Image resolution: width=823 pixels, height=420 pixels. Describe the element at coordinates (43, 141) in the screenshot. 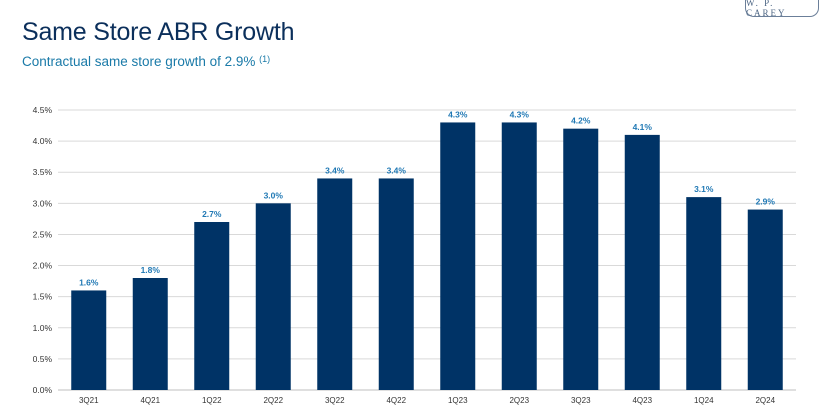

I see `y-tick-label: 4.0%` at that location.